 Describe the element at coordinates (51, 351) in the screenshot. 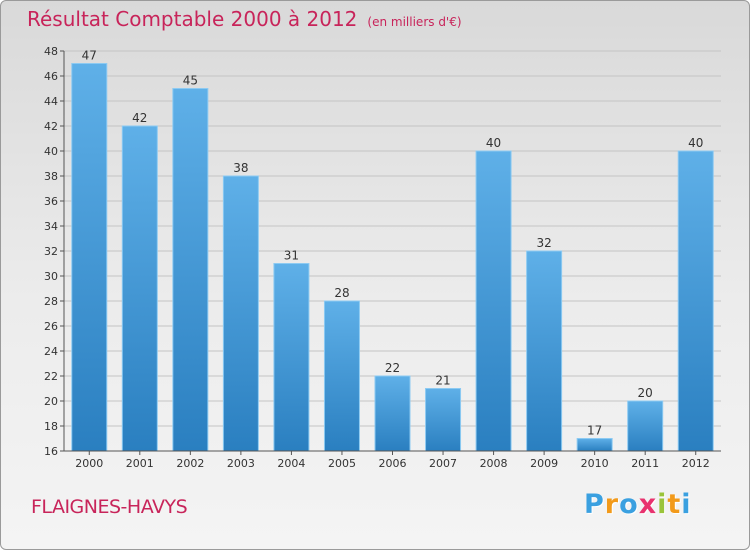

I see `y-tick-label: 24` at that location.